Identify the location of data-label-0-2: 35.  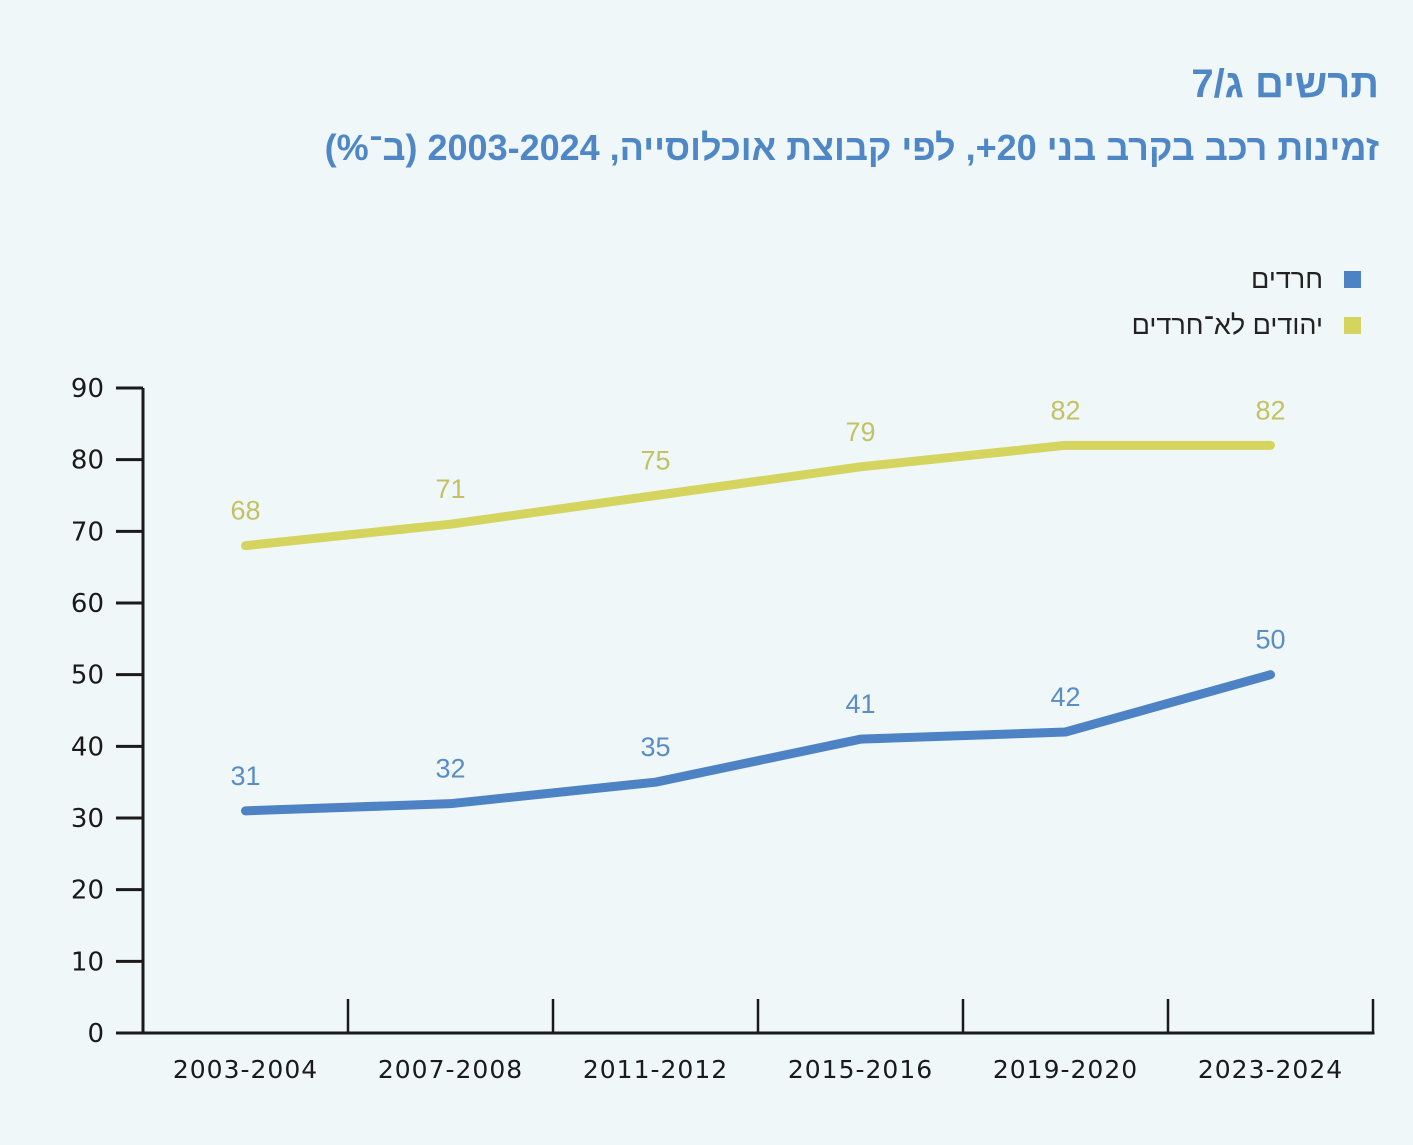
(655, 747).